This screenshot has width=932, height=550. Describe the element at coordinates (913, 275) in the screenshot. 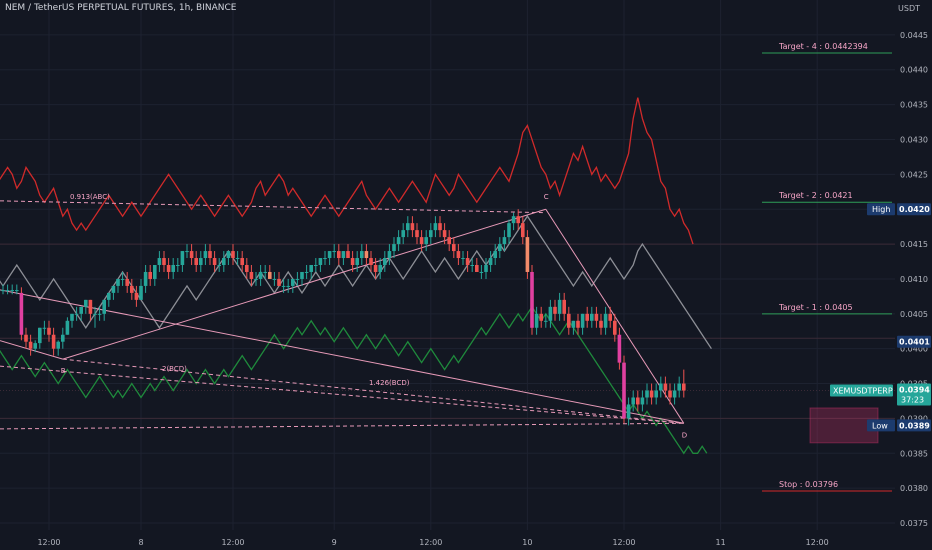

I see `price-axis-bg` at that location.